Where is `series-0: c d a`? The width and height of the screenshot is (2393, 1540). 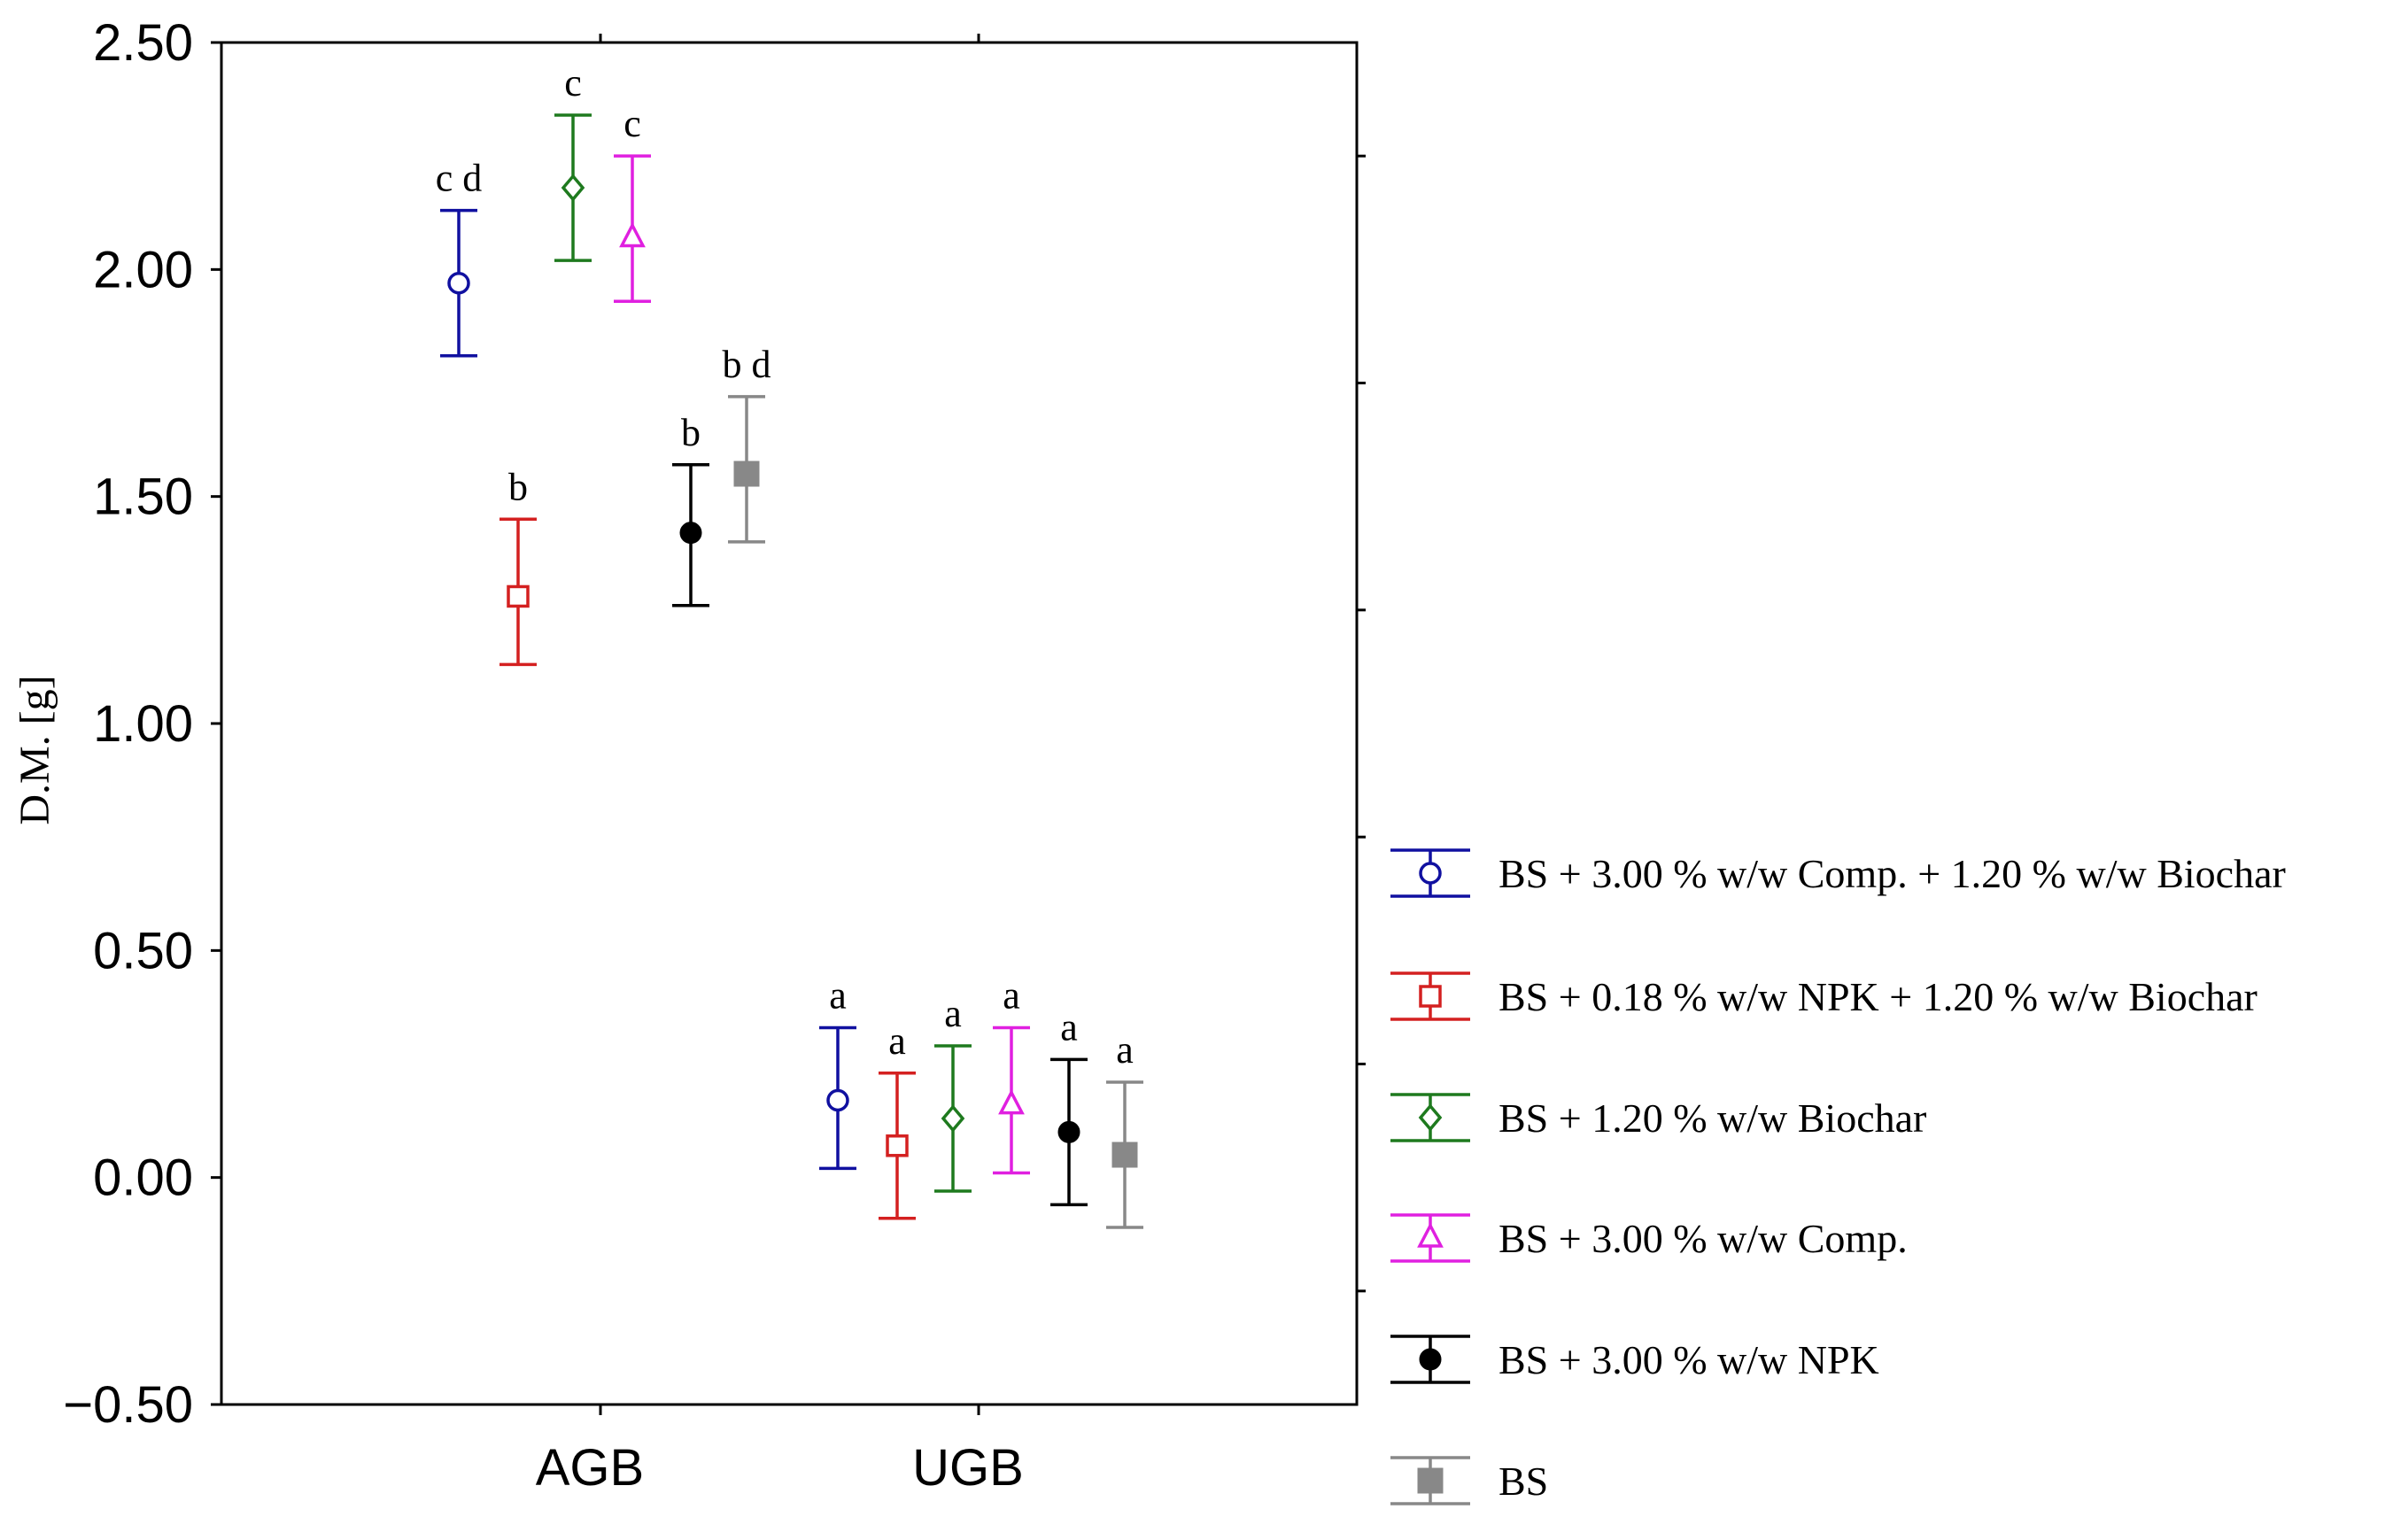
series-0: c d a is located at coordinates (646, 664).